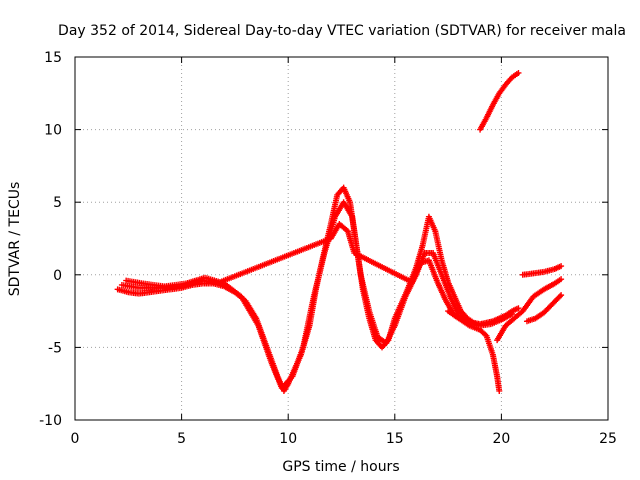 The width and height of the screenshot is (640, 480). What do you see at coordinates (53, 58) in the screenshot?
I see `y-tick-label: 15` at bounding box center [53, 58].